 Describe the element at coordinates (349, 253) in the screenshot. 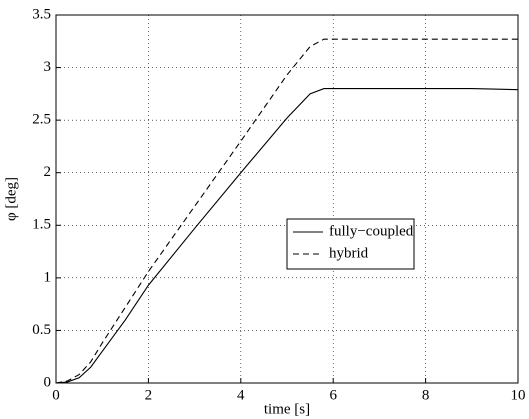

I see `legend-label: hybrid` at that location.